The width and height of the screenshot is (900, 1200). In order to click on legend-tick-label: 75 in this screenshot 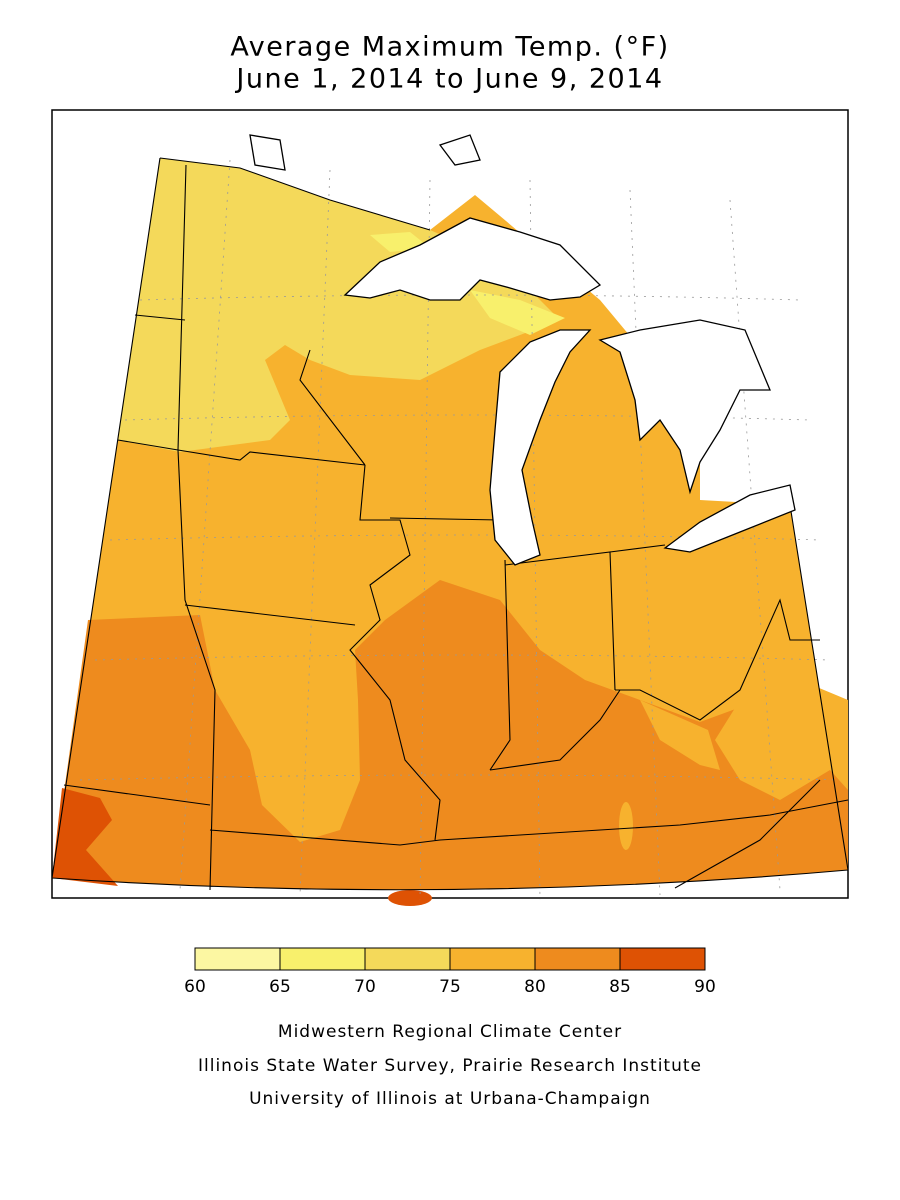, I will do `click(450, 987)`.